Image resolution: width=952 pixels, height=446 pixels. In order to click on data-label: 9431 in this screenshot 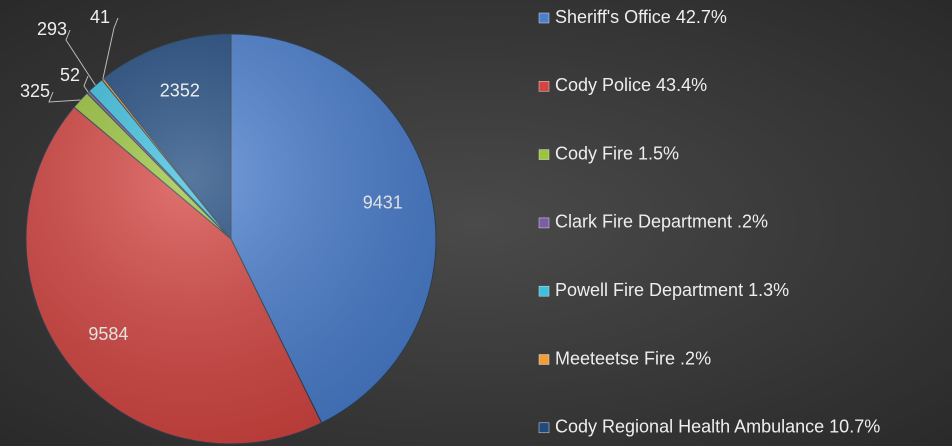, I will do `click(383, 202)`.